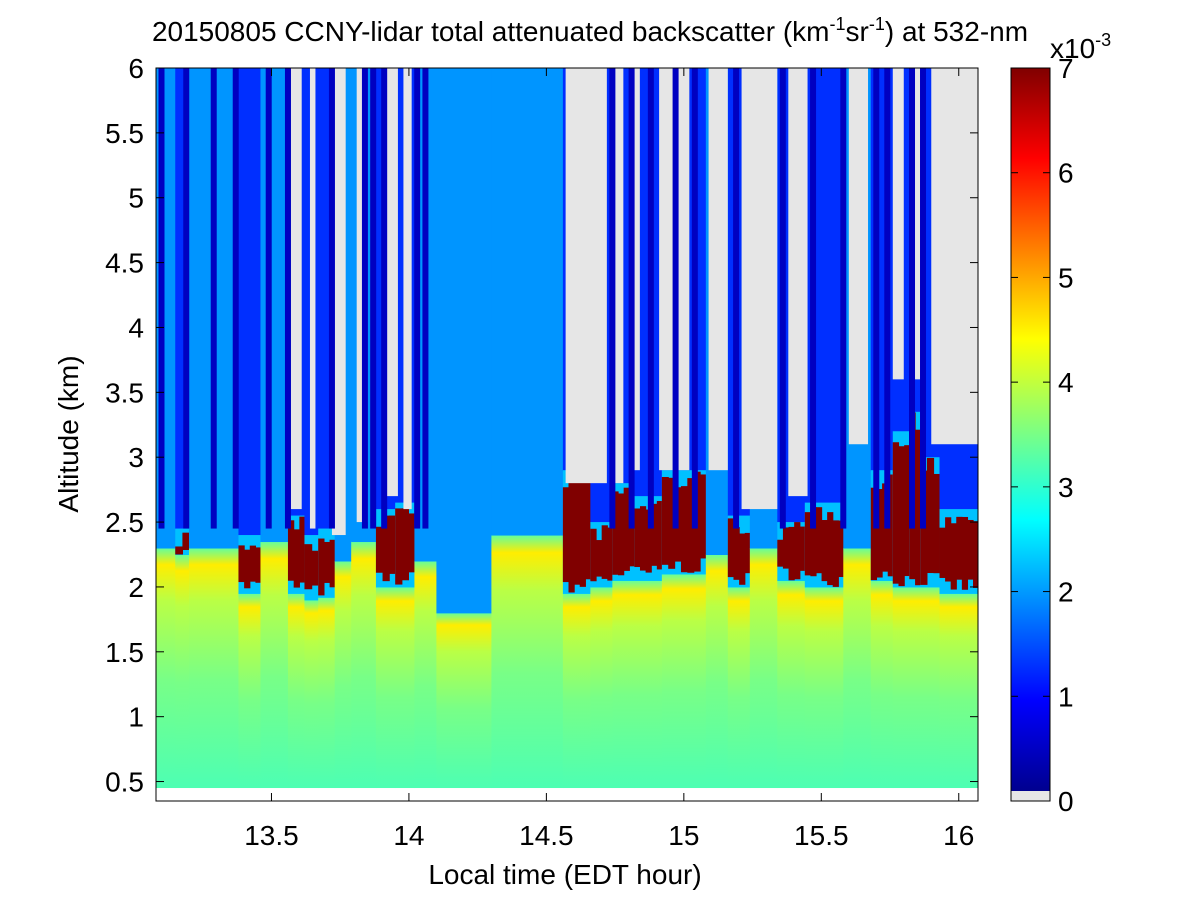 The width and height of the screenshot is (1200, 900). Describe the element at coordinates (1030, 796) in the screenshot. I see `colorbar-no-data-swatch` at that location.